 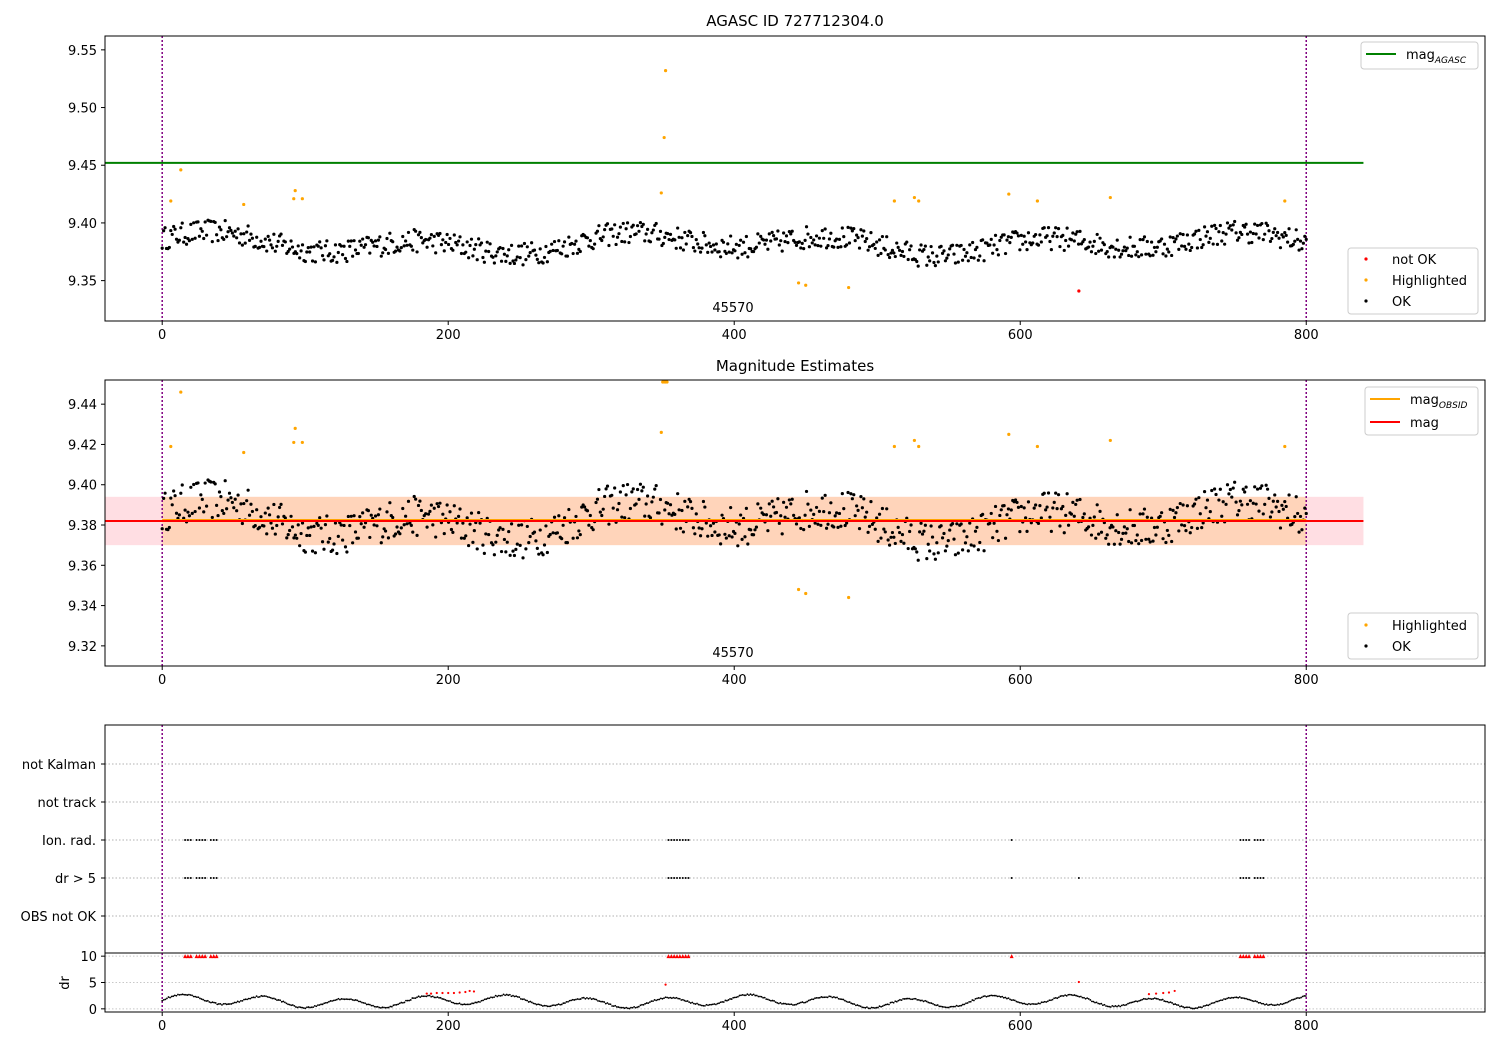 What do you see at coordinates (1419, 55) in the screenshot?
I see `legend-top: magAGASC` at bounding box center [1419, 55].